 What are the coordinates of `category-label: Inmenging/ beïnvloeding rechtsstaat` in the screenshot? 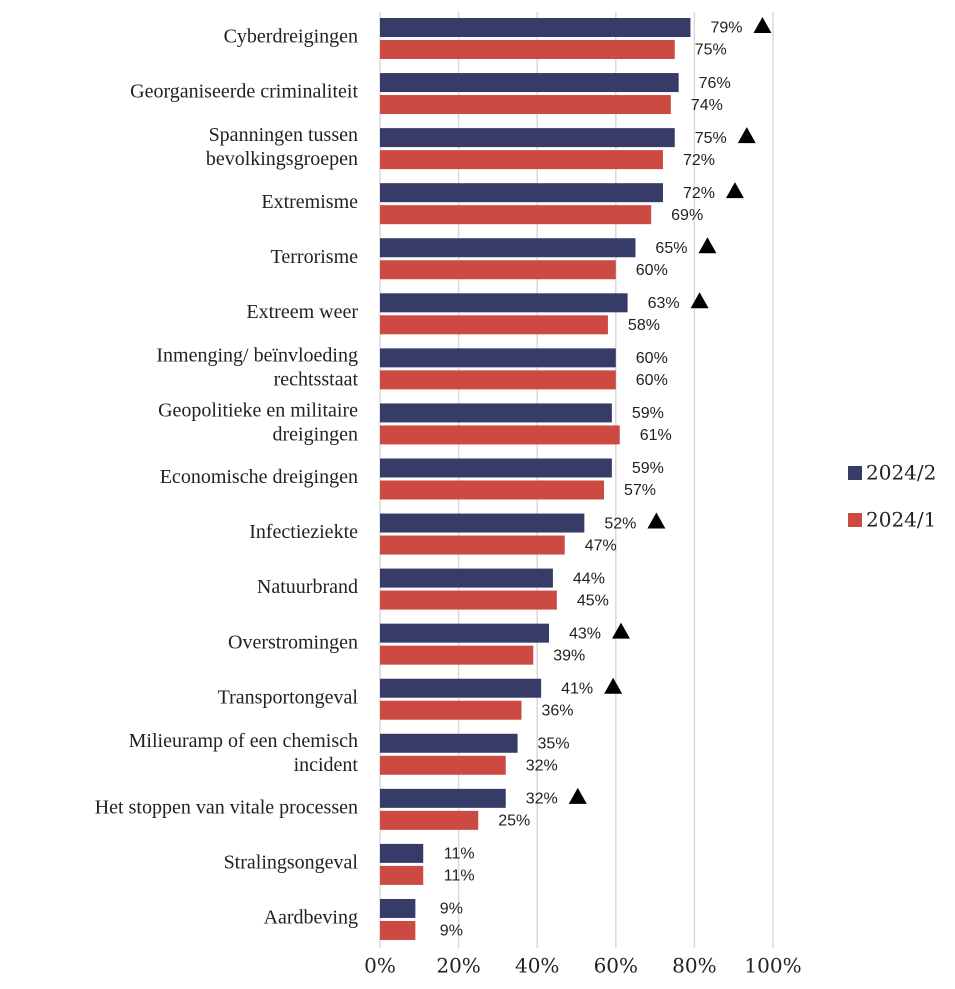 It's located at (257, 367).